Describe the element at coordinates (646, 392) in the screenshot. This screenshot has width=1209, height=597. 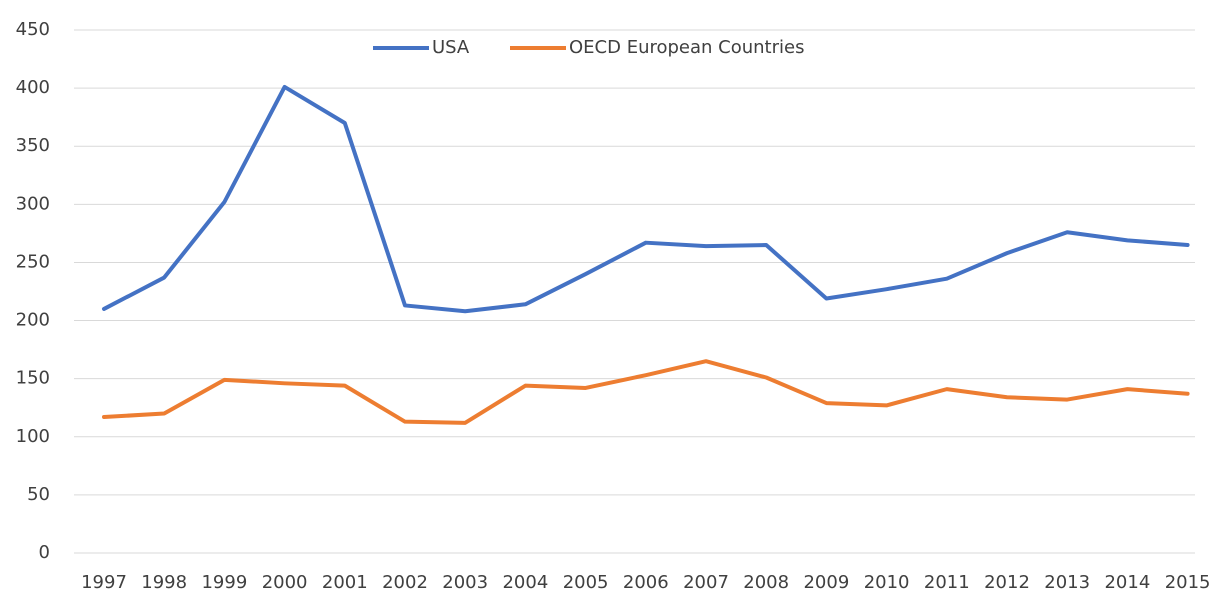
I see `data-line` at that location.